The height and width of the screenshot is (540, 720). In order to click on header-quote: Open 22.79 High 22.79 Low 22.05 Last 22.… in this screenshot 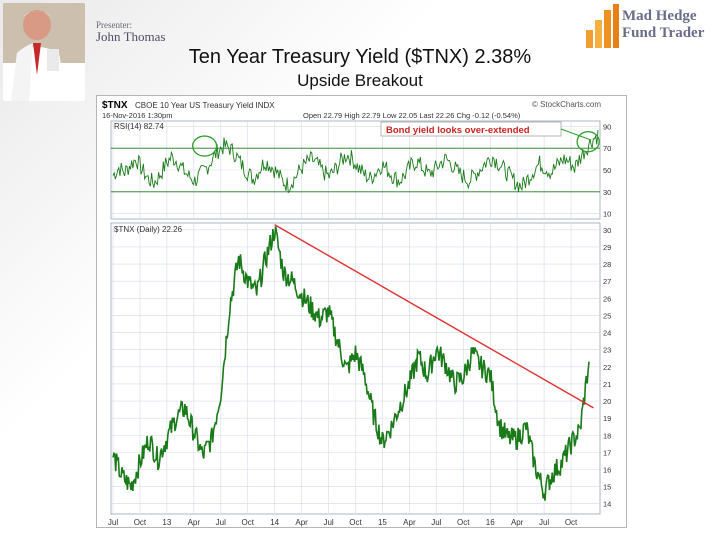, I will do `click(412, 115)`.